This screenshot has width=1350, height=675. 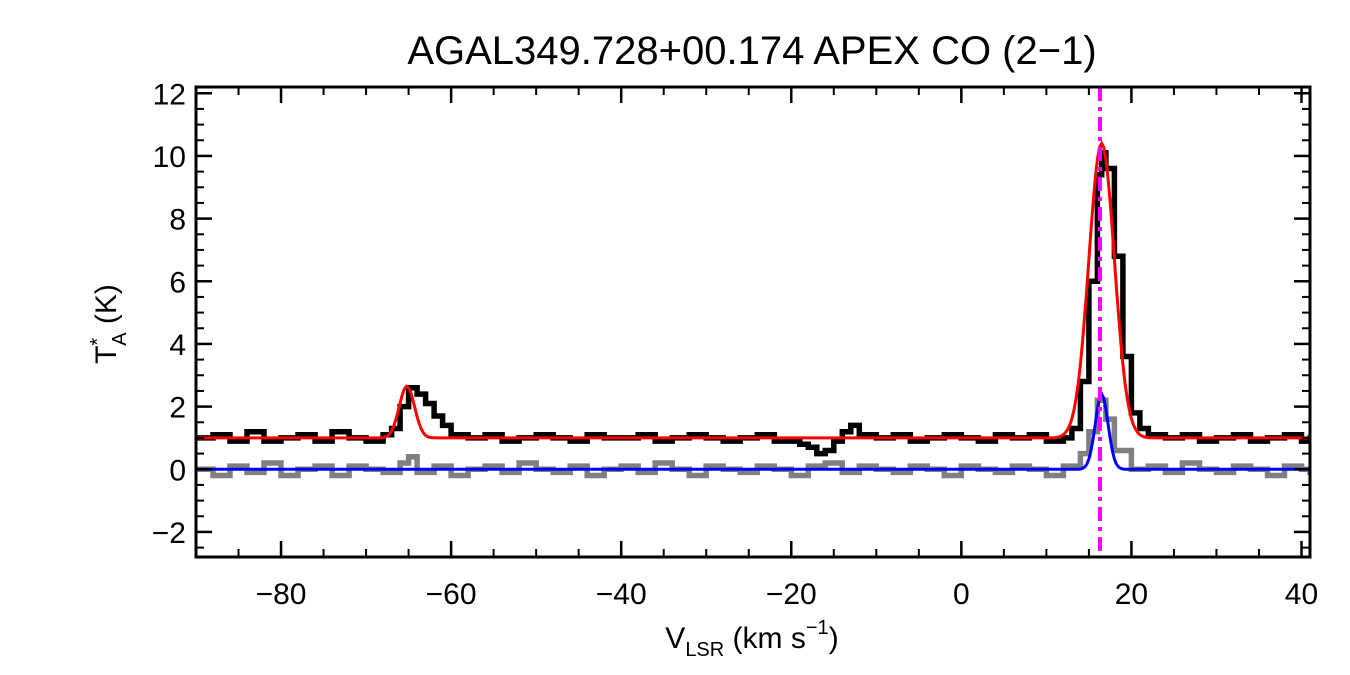 What do you see at coordinates (177, 345) in the screenshot?
I see `y-tick-label: 4` at bounding box center [177, 345].